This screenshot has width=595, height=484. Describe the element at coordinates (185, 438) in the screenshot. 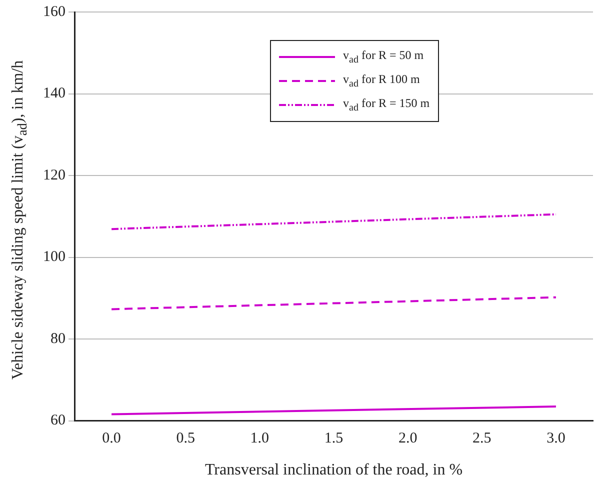

I see `x-tick-label: 0.5` at that location.